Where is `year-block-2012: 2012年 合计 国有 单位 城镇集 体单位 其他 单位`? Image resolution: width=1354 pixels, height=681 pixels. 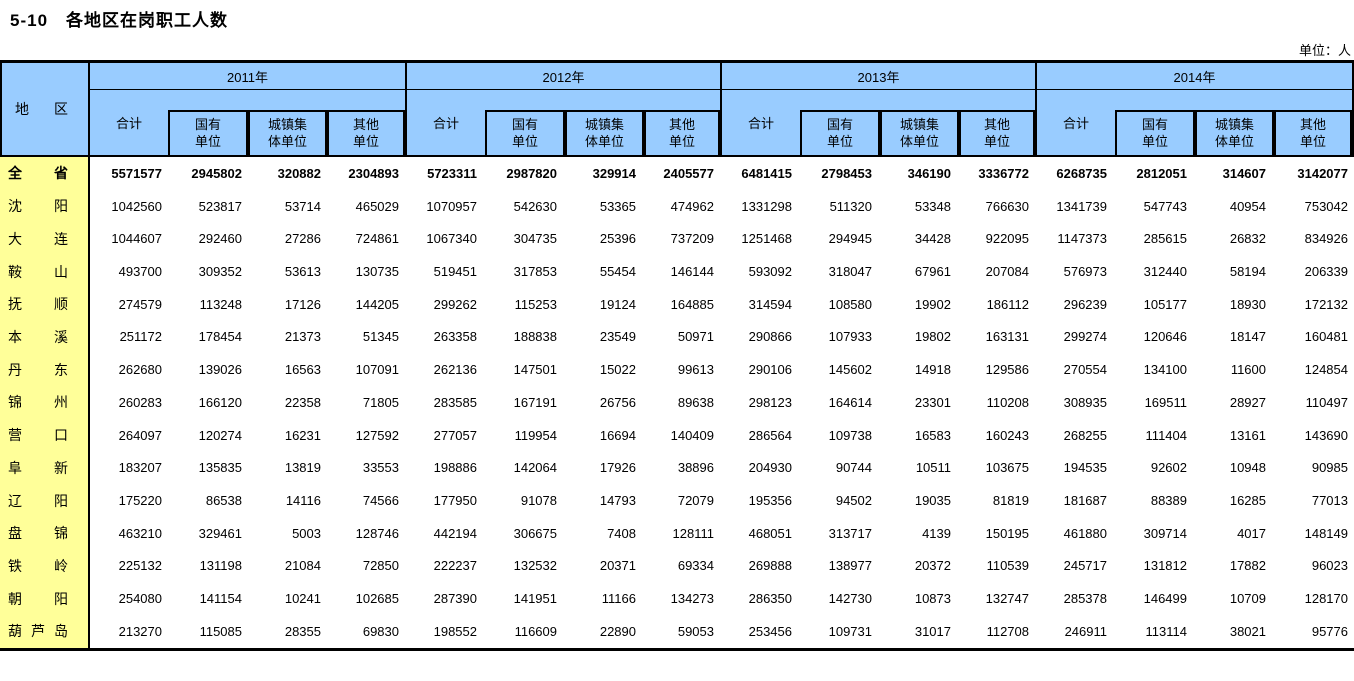
year-block-2012: 2012年 合计 国有 单位 城镇集 体单位 其他 单位 is located at coordinates (562, 109).